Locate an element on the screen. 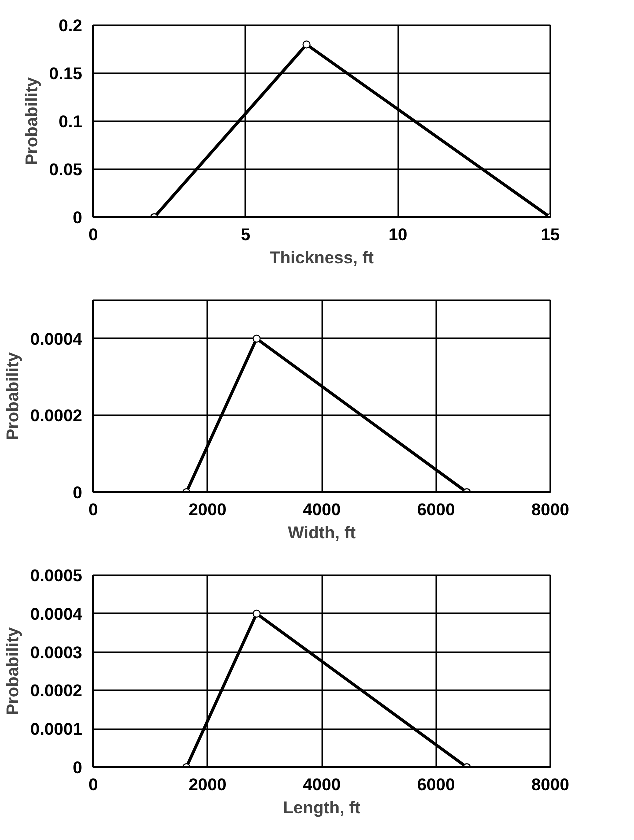  y-tick-label: 0.2 is located at coordinates (70, 26).